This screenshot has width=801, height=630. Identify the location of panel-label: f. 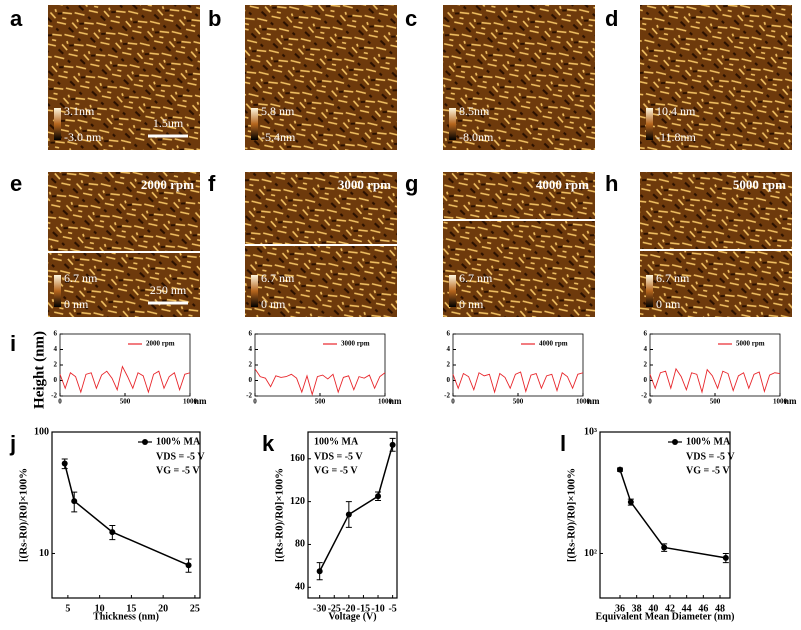
(212, 183).